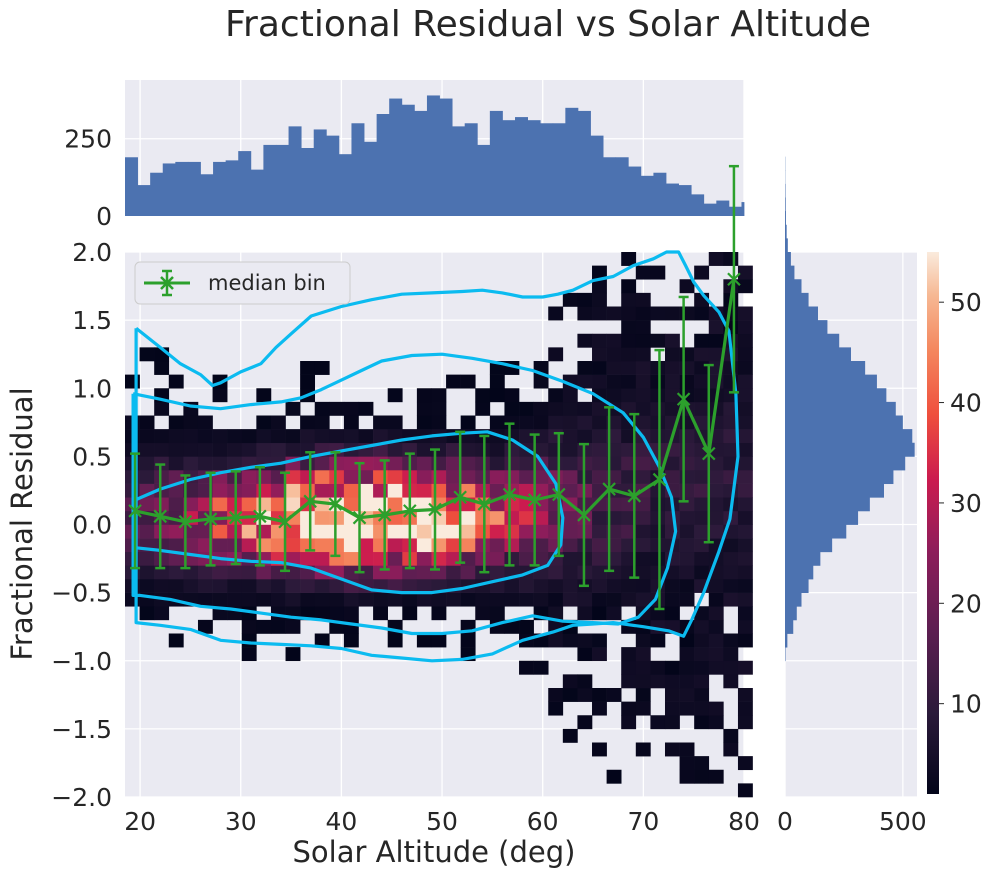  I want to click on colorbar-tick-label: 30, so click(966, 503).